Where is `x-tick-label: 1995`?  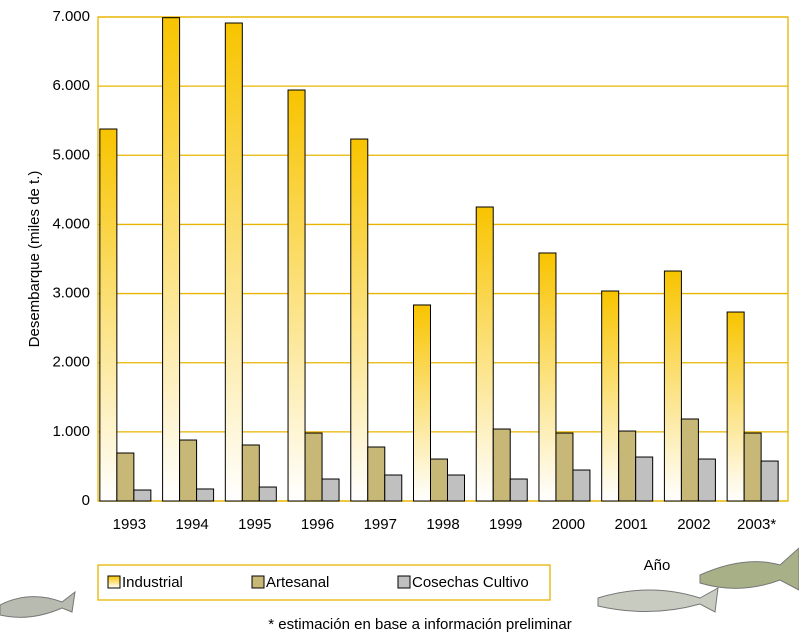
x-tick-label: 1995 is located at coordinates (254, 524).